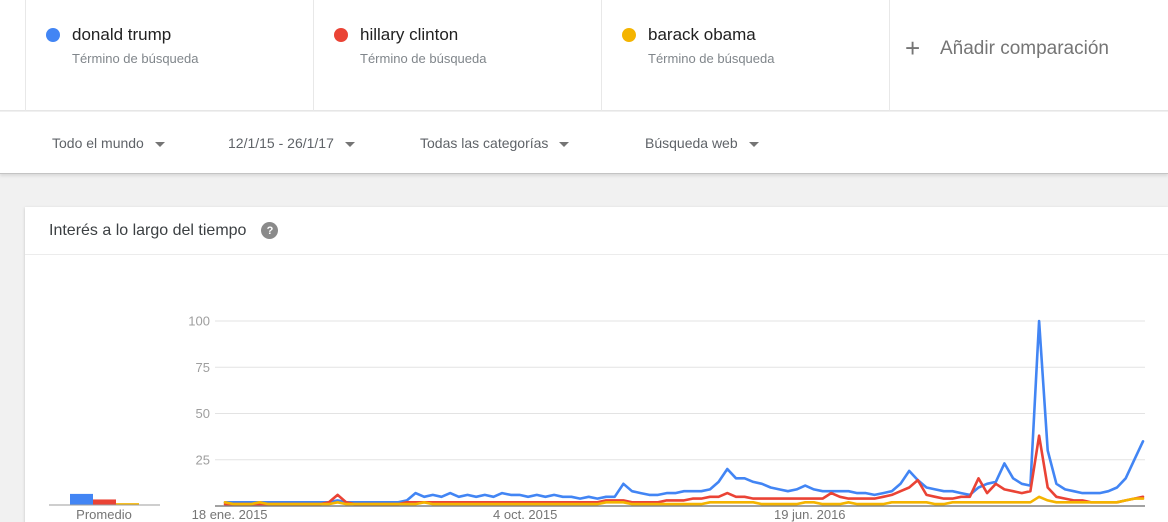 The image size is (1168, 522). What do you see at coordinates (127, 504) in the screenshot?
I see `average-bar-barack-obama` at bounding box center [127, 504].